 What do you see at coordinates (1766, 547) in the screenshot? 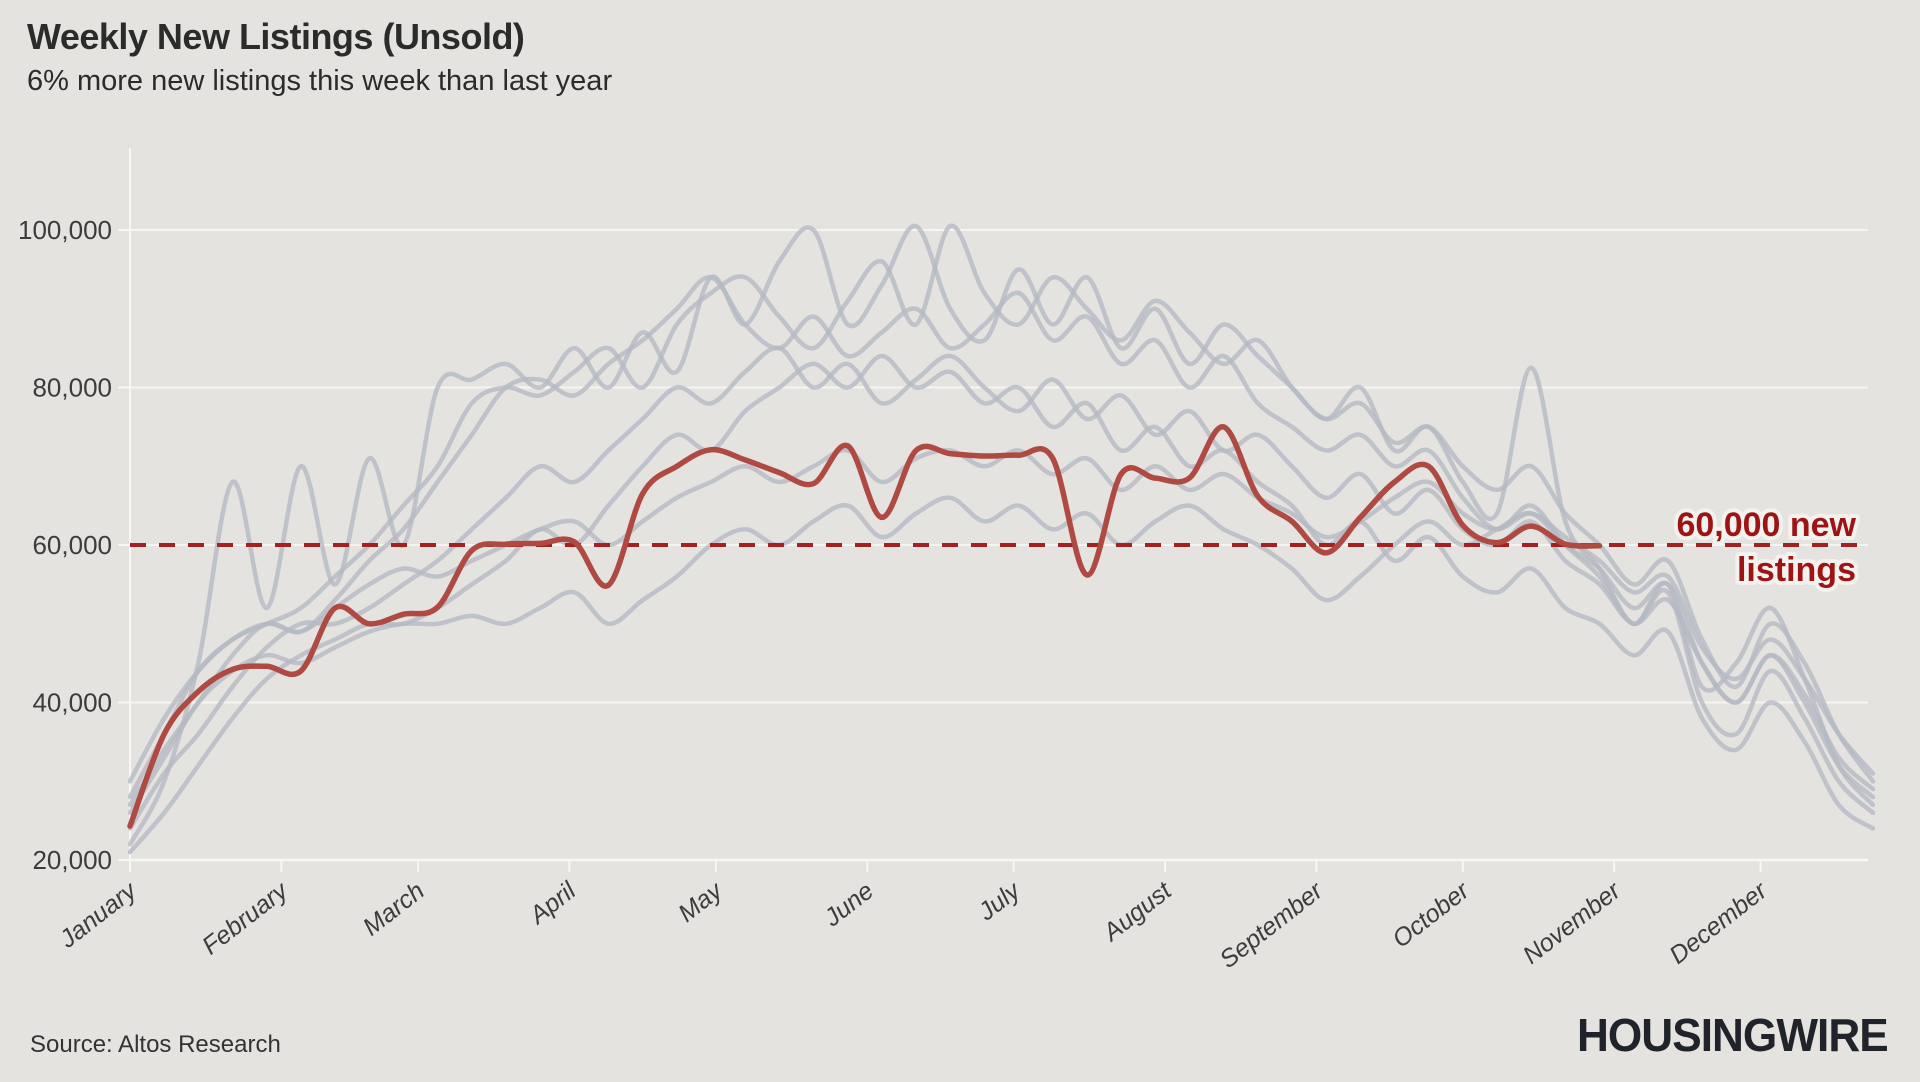
I see `reference-annotation: 60,000 new listings` at bounding box center [1766, 547].